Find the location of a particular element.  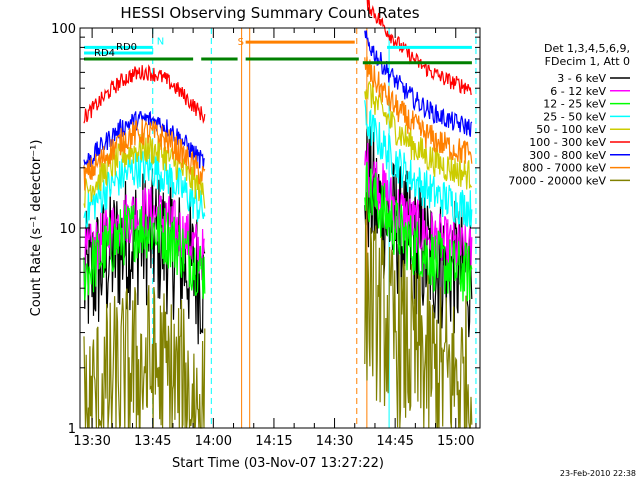

x-tick-label-0: 13:30 is located at coordinates (91, 441).